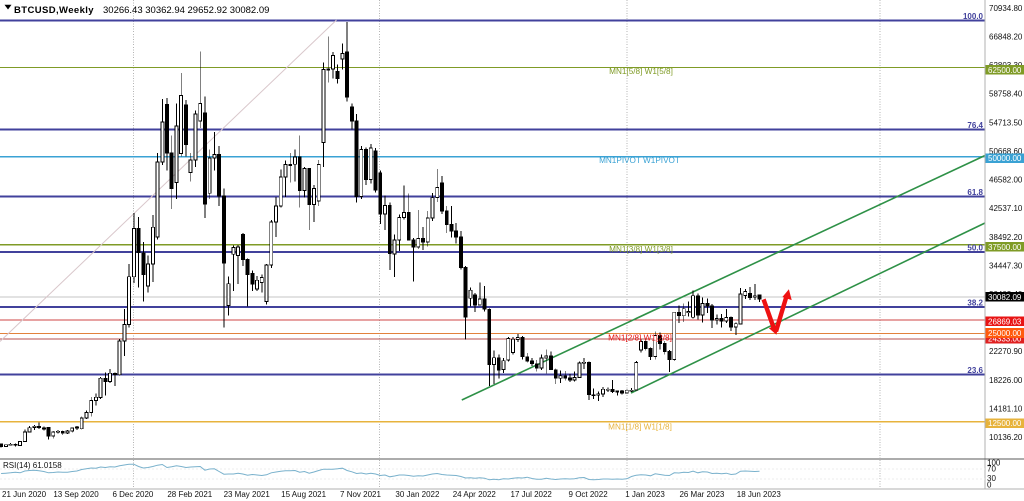 The width and height of the screenshot is (1024, 501). What do you see at coordinates (1005, 339) in the screenshot?
I see `svg-text: 24333.00` at bounding box center [1005, 339].